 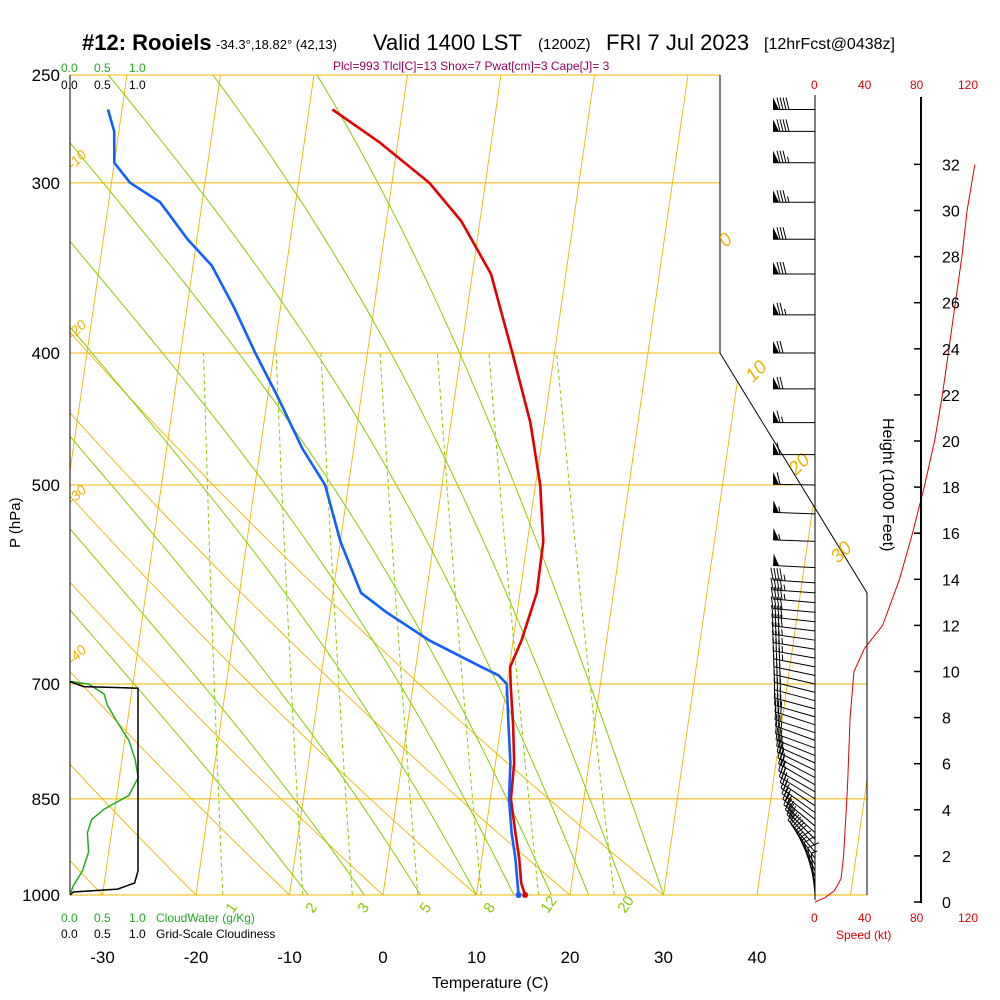 What do you see at coordinates (137, 85) in the screenshot?
I see `cloudiness-tick-2: 1.0` at bounding box center [137, 85].